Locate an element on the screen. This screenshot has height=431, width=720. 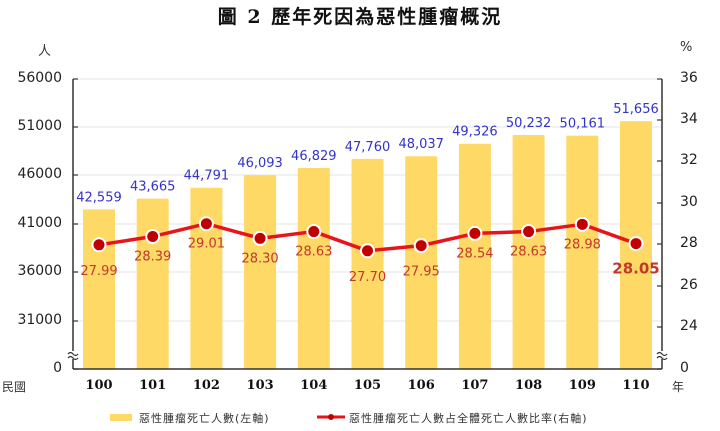
line-value-label: 28.05 is located at coordinates (635, 269).